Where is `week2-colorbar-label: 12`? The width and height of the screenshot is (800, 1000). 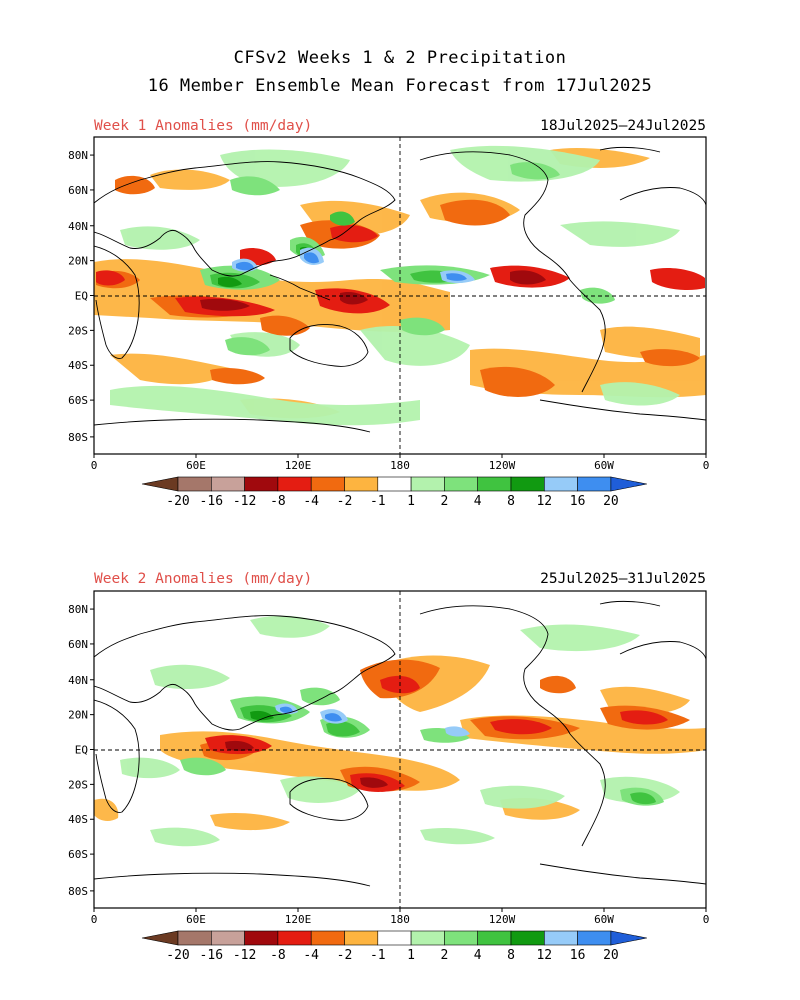
week2-colorbar-label: 12 is located at coordinates (544, 955).